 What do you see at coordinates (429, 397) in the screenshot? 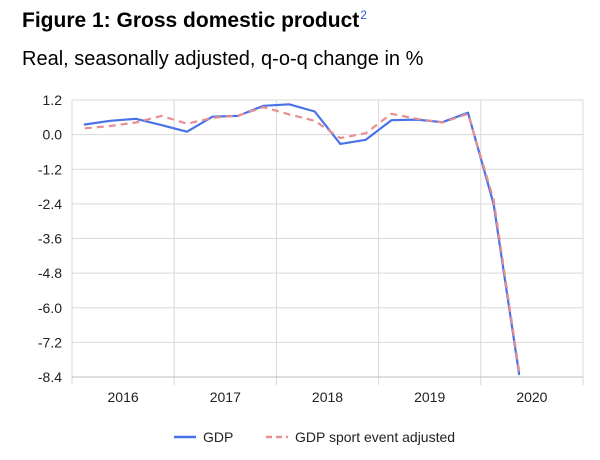
I see `x-tick-label: 2019` at bounding box center [429, 397].